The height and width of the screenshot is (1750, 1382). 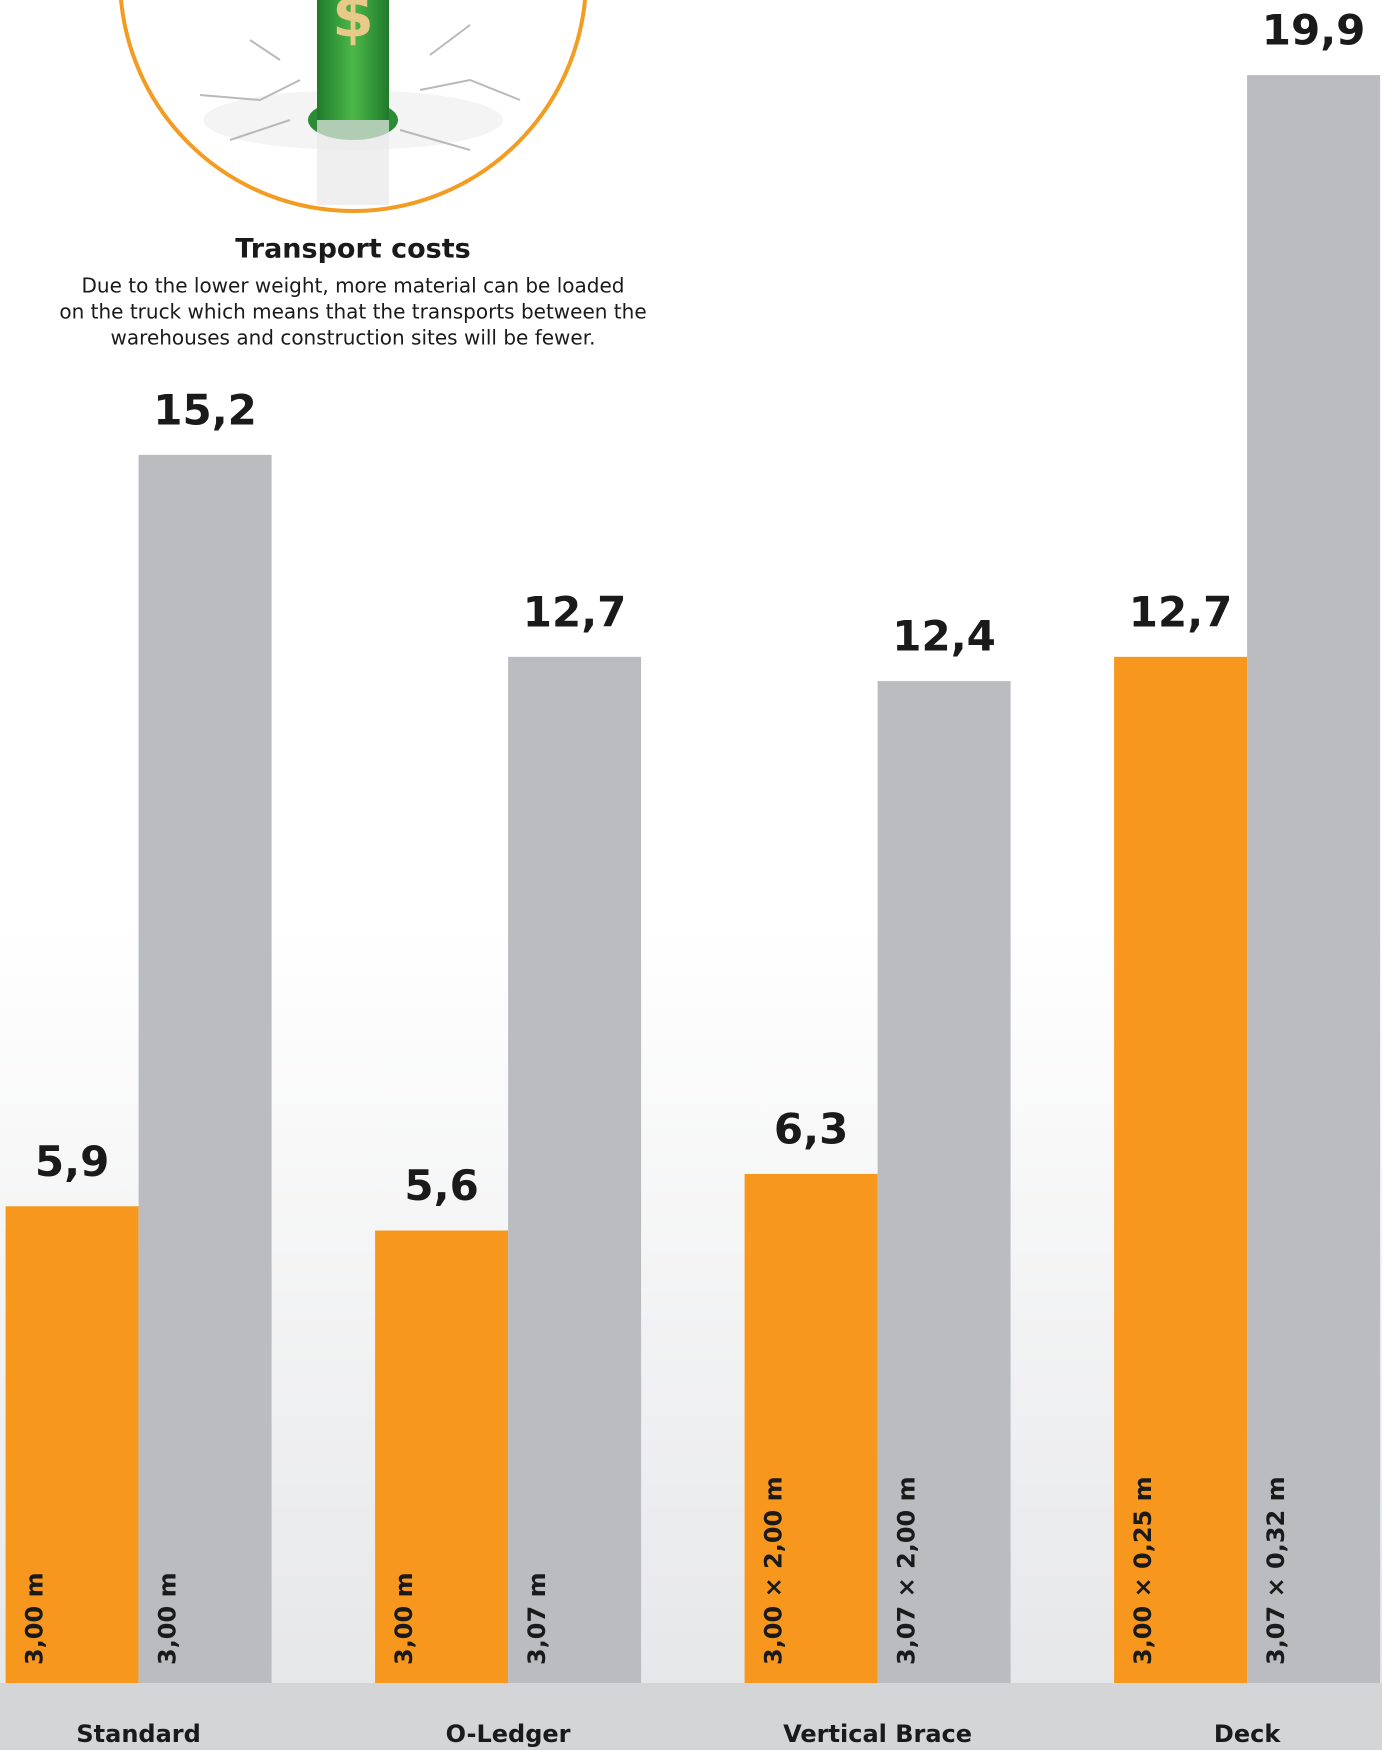 I want to click on value-label: 5,9, so click(x=72, y=1161).